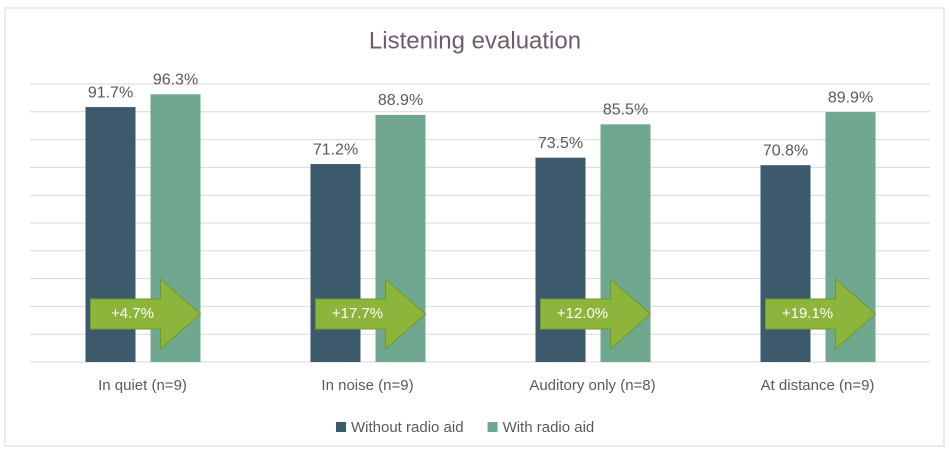  What do you see at coordinates (549, 427) in the screenshot?
I see `legend-label: With radio aid` at bounding box center [549, 427].